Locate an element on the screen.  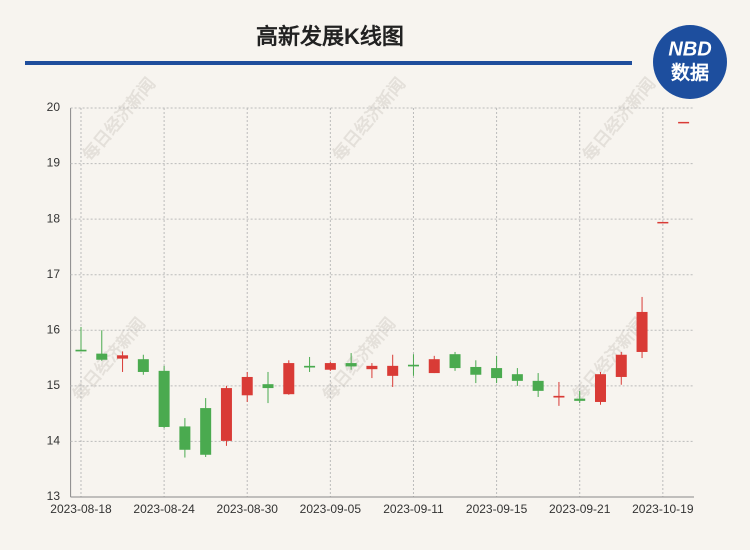
logo-circle is located at coordinates (690, 62).